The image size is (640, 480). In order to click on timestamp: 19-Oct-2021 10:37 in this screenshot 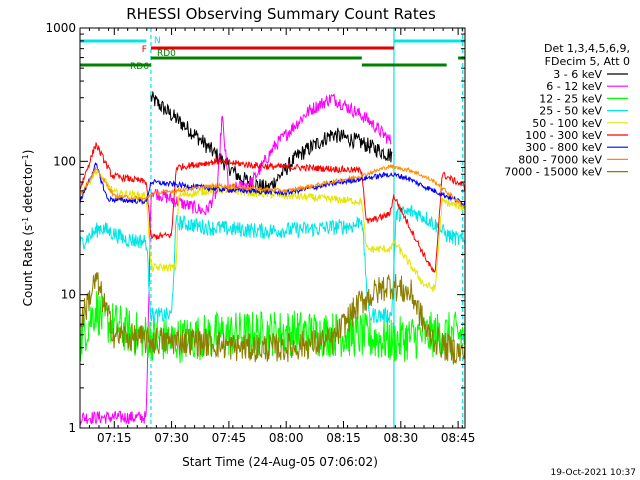, I will do `click(593, 473)`.